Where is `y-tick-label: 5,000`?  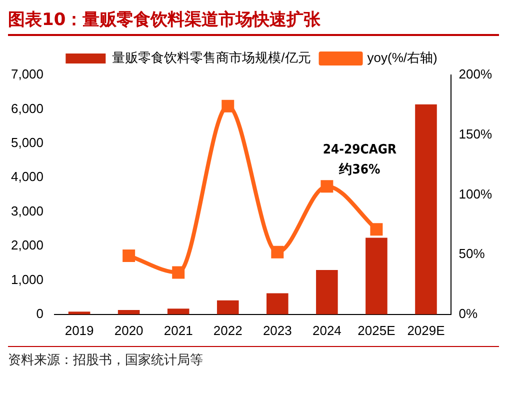 y-tick-label: 5,000 is located at coordinates (27, 142).